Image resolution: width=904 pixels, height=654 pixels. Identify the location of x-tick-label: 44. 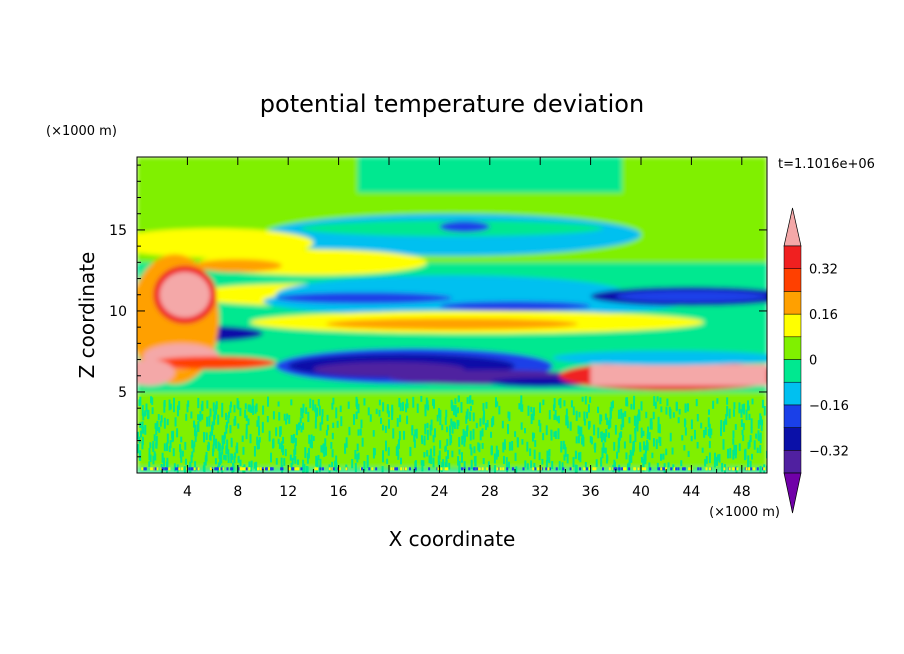
(691, 492).